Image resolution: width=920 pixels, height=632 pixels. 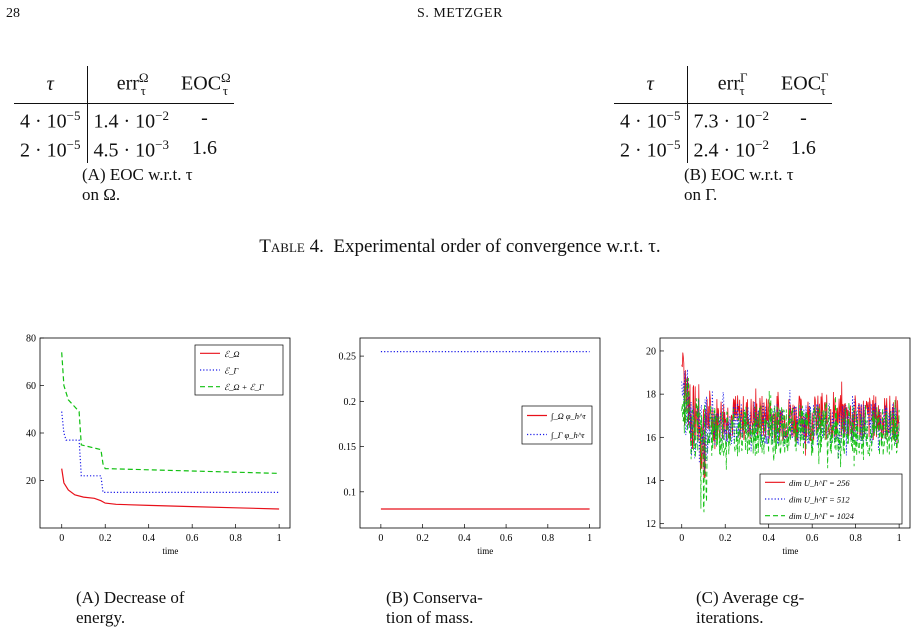 What do you see at coordinates (348, 357) in the screenshot?
I see `y-tick-label: 0.25` at bounding box center [348, 357].